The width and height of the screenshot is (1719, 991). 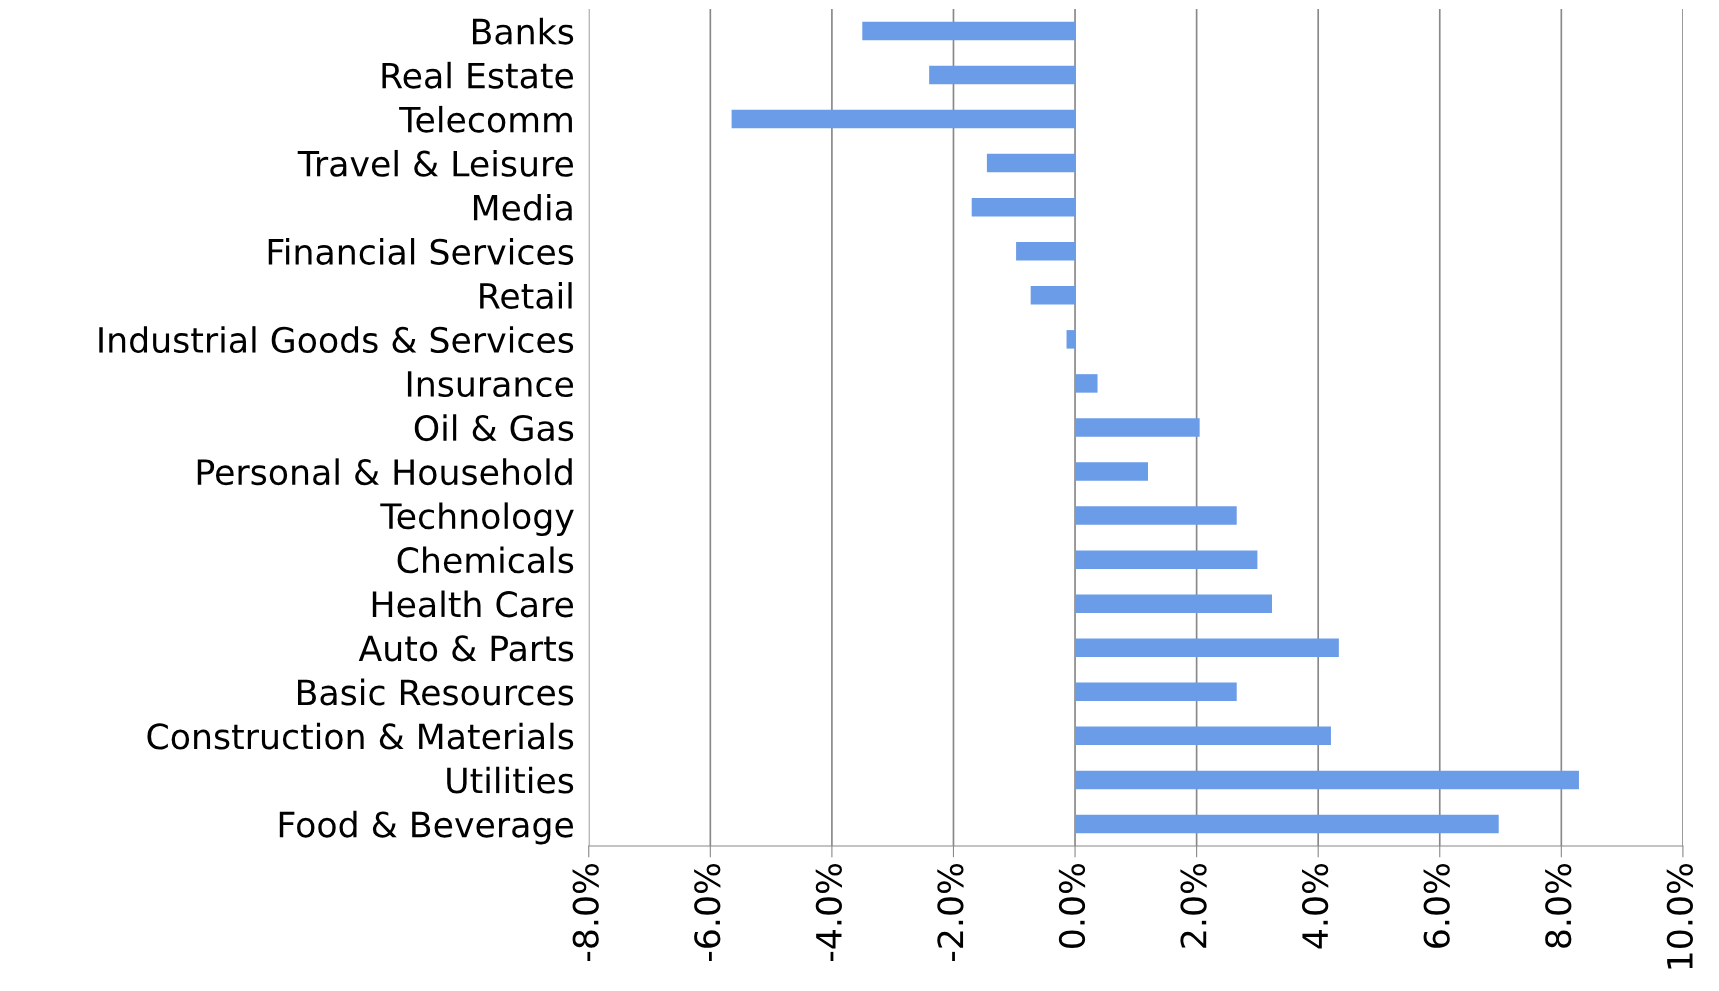 I want to click on y-tick-label: Travel & Leisure, so click(x=435, y=163).